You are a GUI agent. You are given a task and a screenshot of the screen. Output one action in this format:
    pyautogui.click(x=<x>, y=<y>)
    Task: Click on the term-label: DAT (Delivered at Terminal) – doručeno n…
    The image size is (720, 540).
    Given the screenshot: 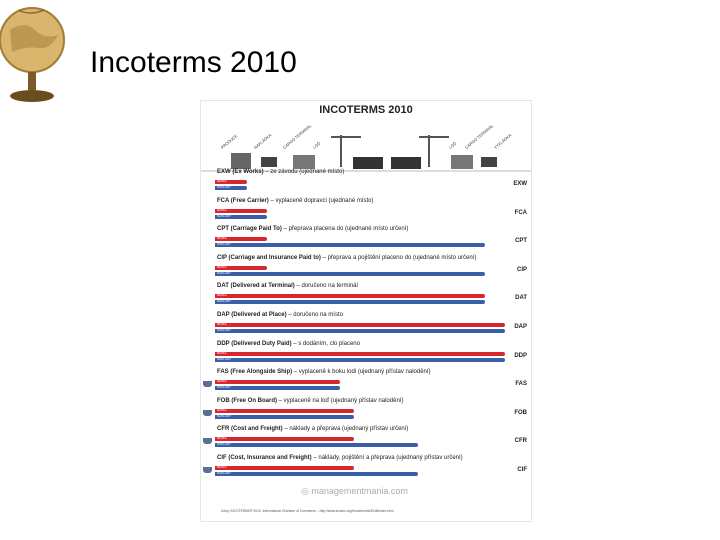 What is the action you would take?
    pyautogui.click(x=287, y=286)
    